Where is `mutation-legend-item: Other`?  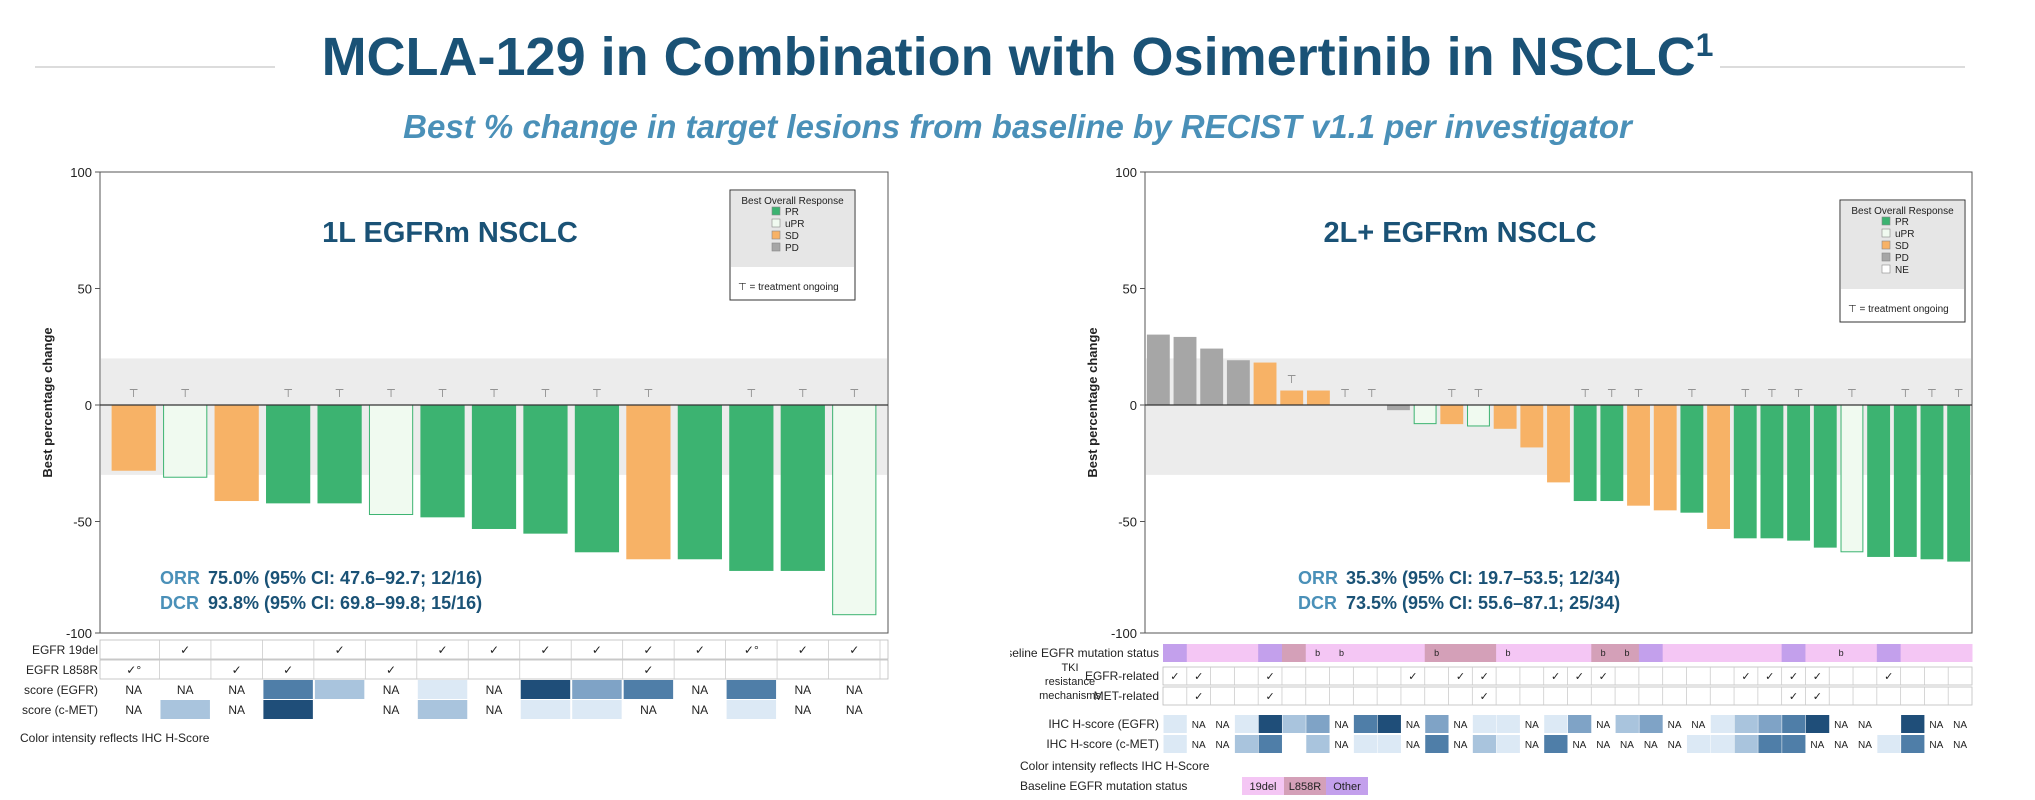 mutation-legend-item: Other is located at coordinates (1347, 787).